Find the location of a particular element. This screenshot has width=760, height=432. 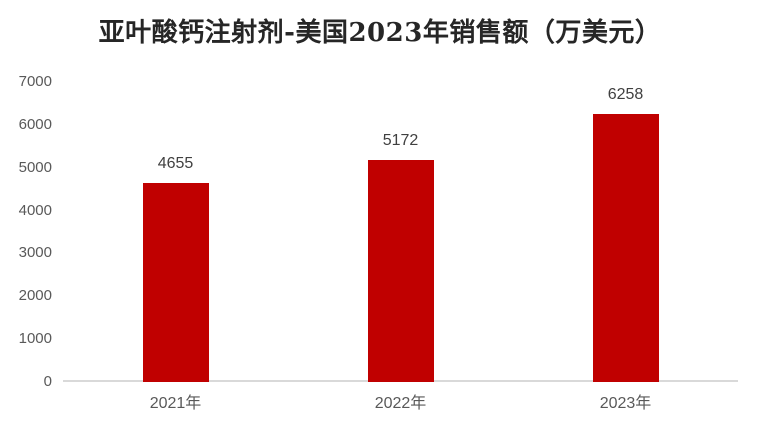

data-label: 5172 is located at coordinates (400, 141).